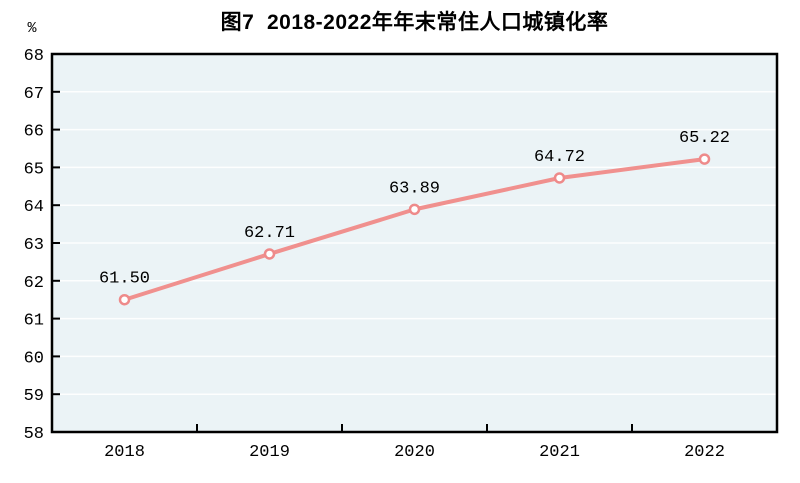 The width and height of the screenshot is (800, 483). Describe the element at coordinates (559, 157) in the screenshot. I see `data-point-label: 64.72` at that location.